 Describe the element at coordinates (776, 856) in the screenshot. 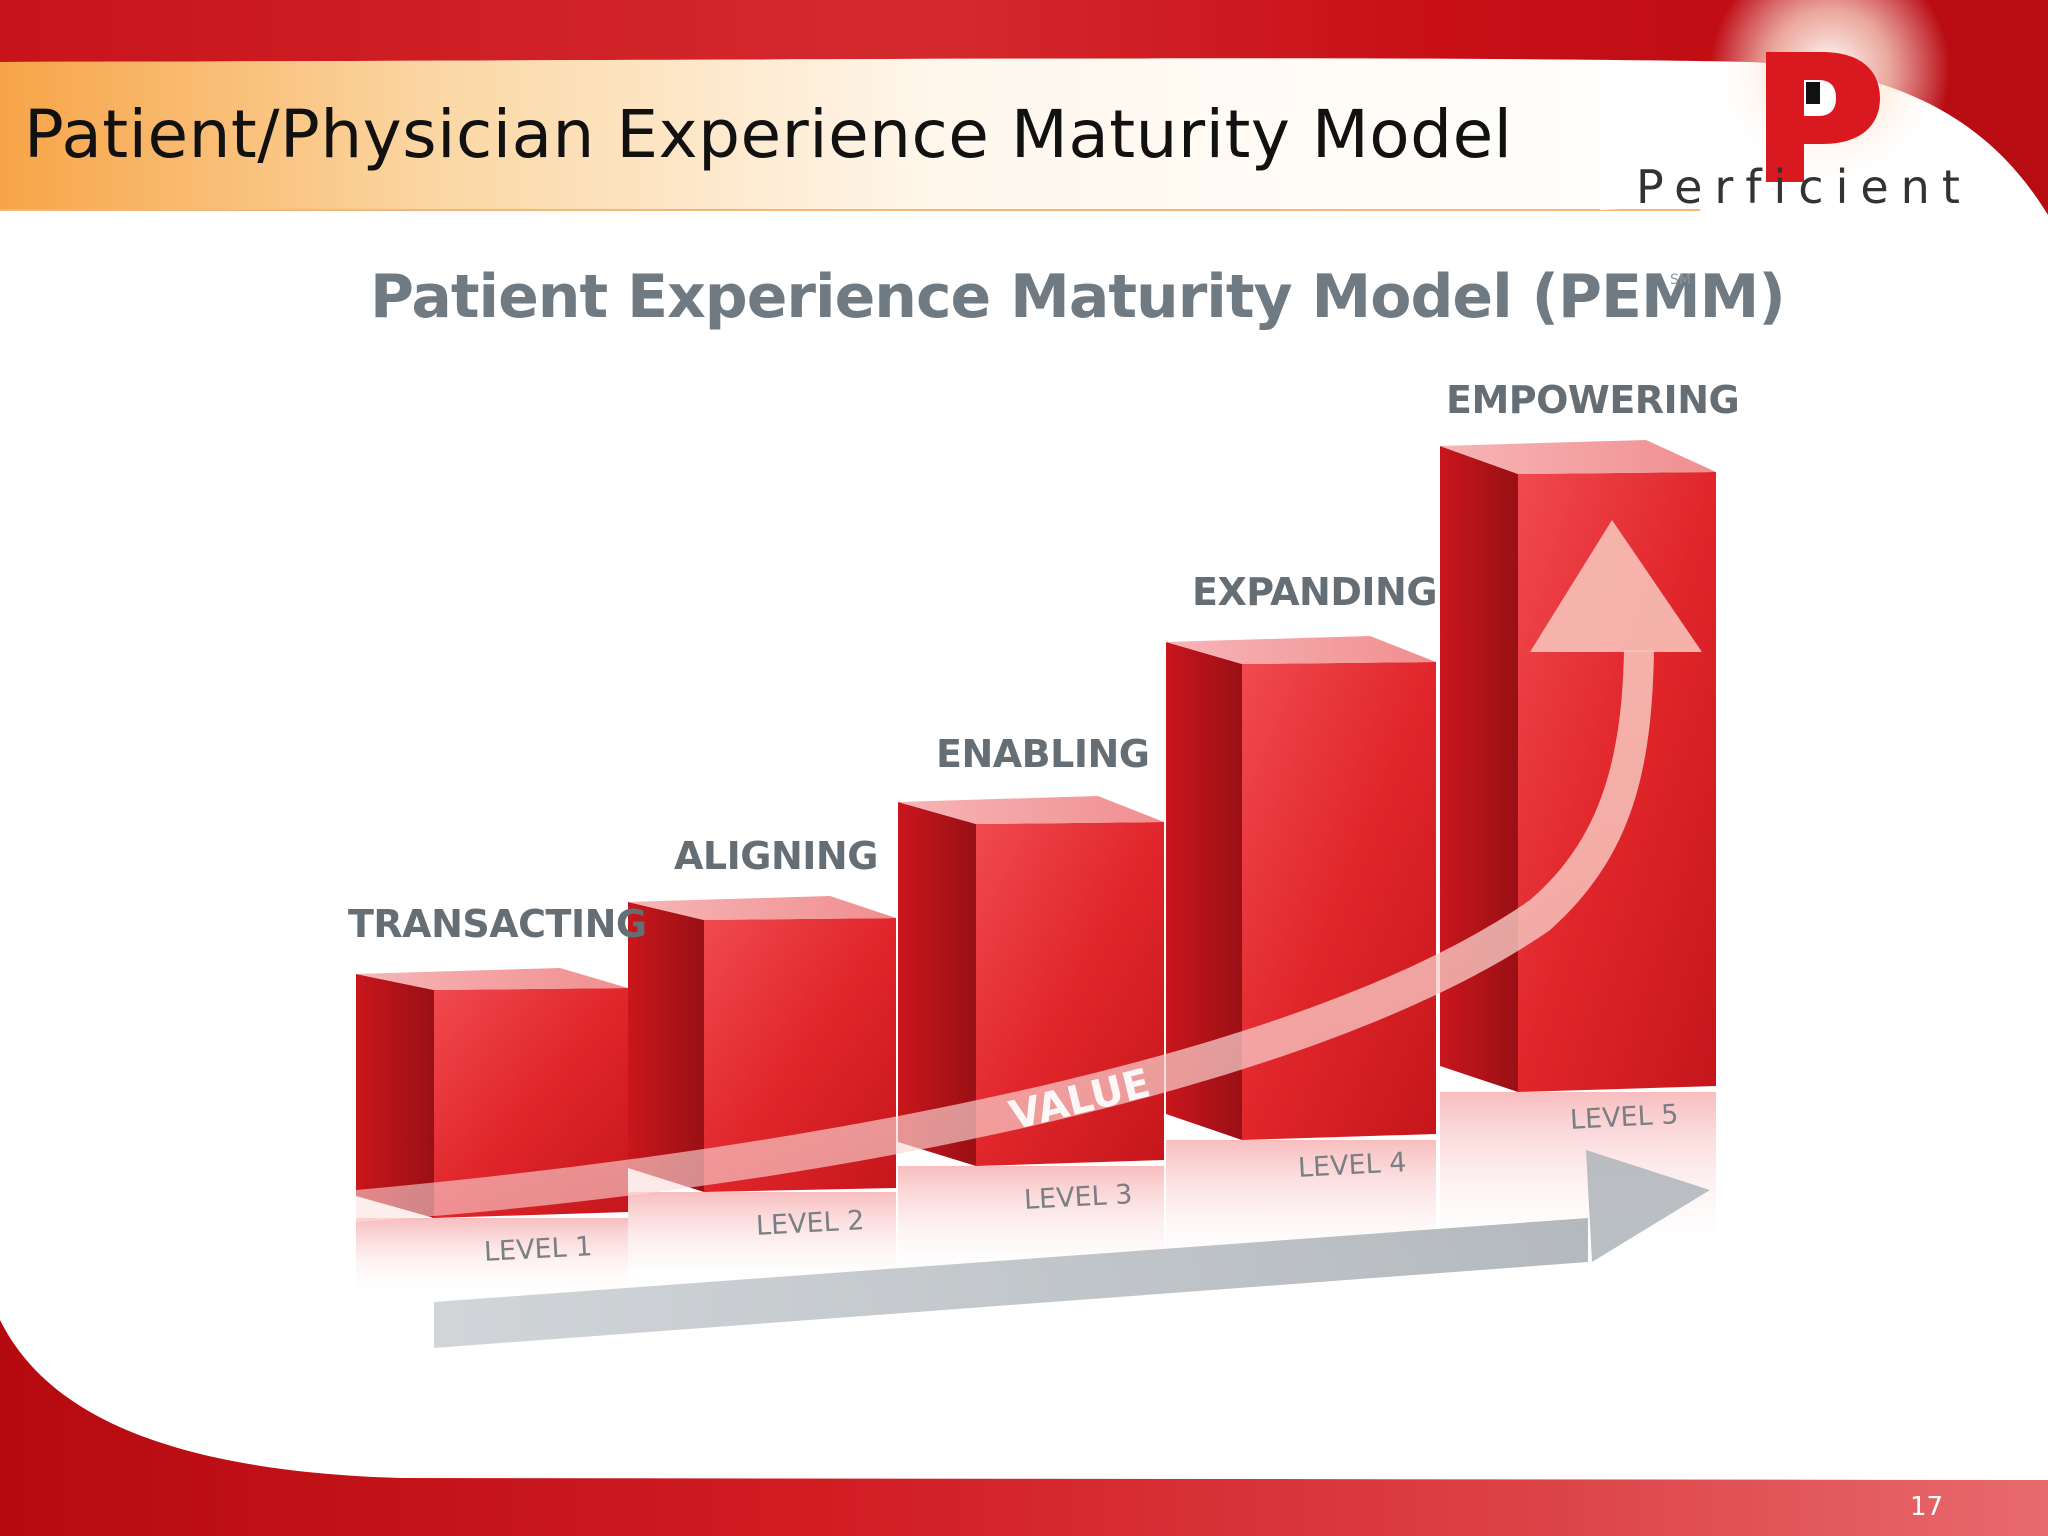

I see `stage-name-level-2: ALIGNING` at that location.